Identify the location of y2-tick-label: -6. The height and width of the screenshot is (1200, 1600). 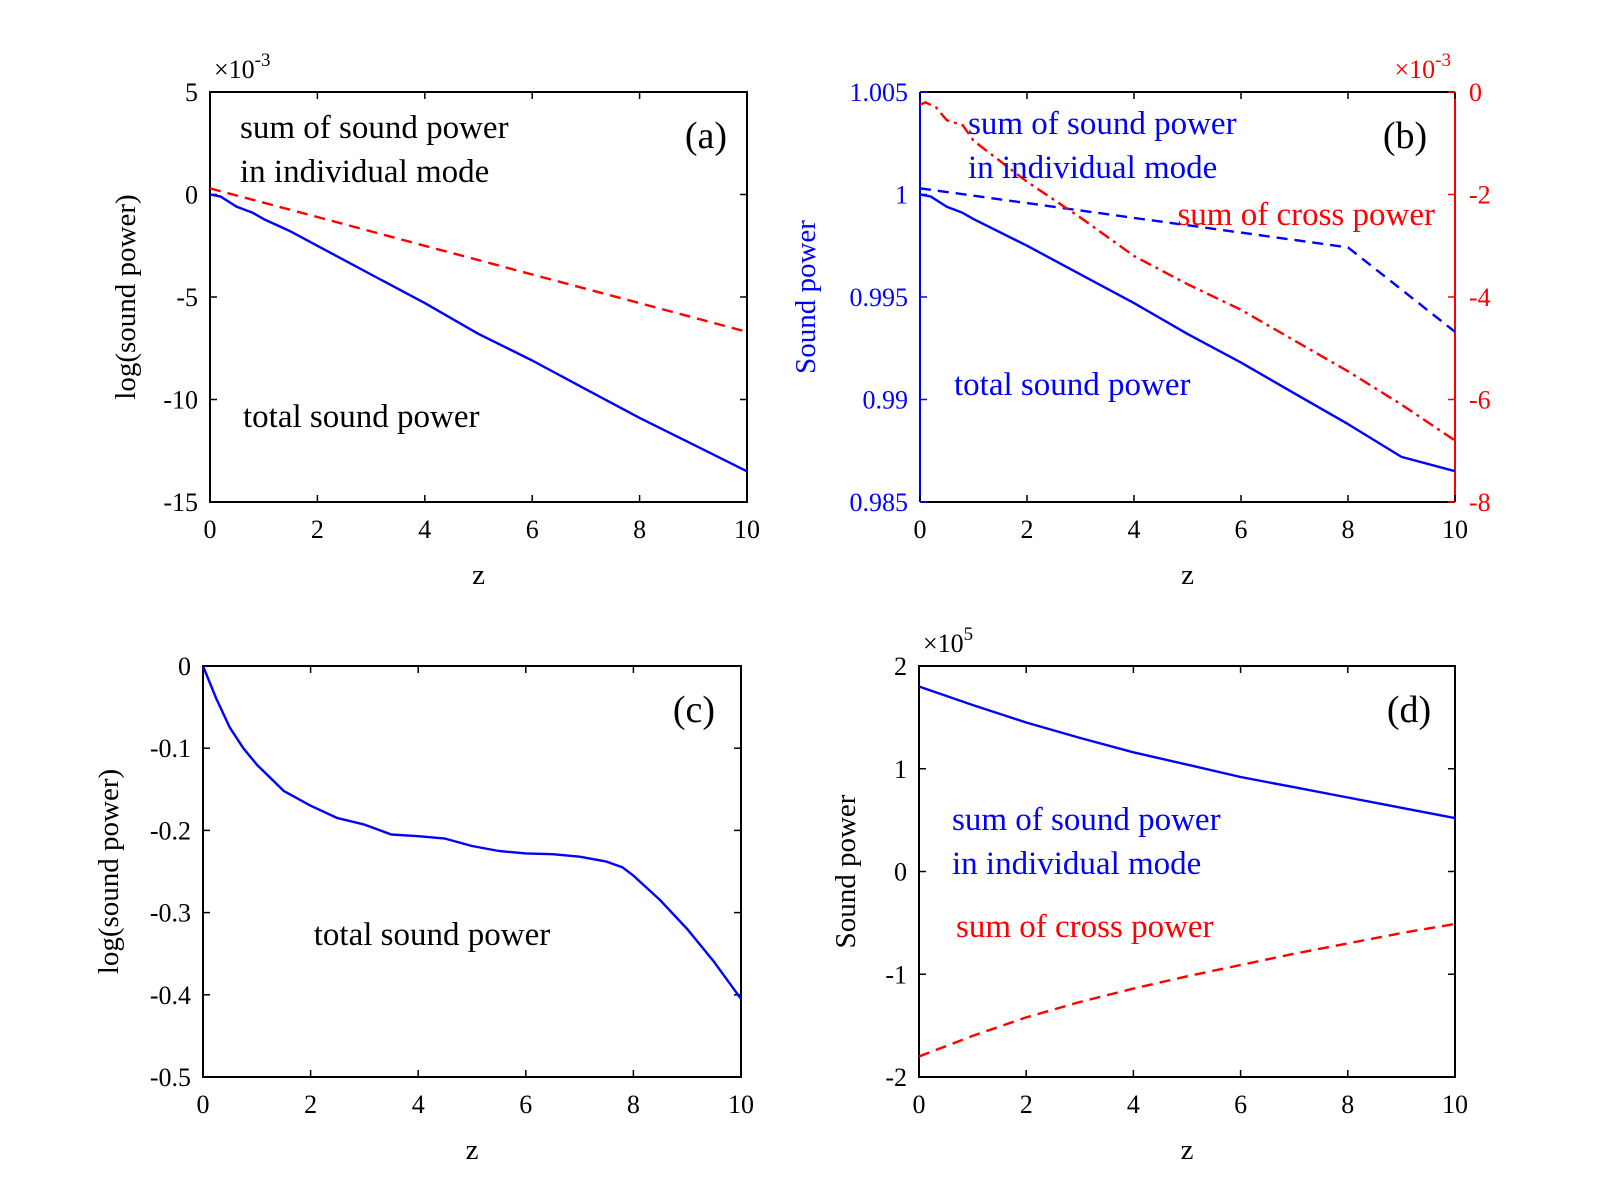
(1480, 400).